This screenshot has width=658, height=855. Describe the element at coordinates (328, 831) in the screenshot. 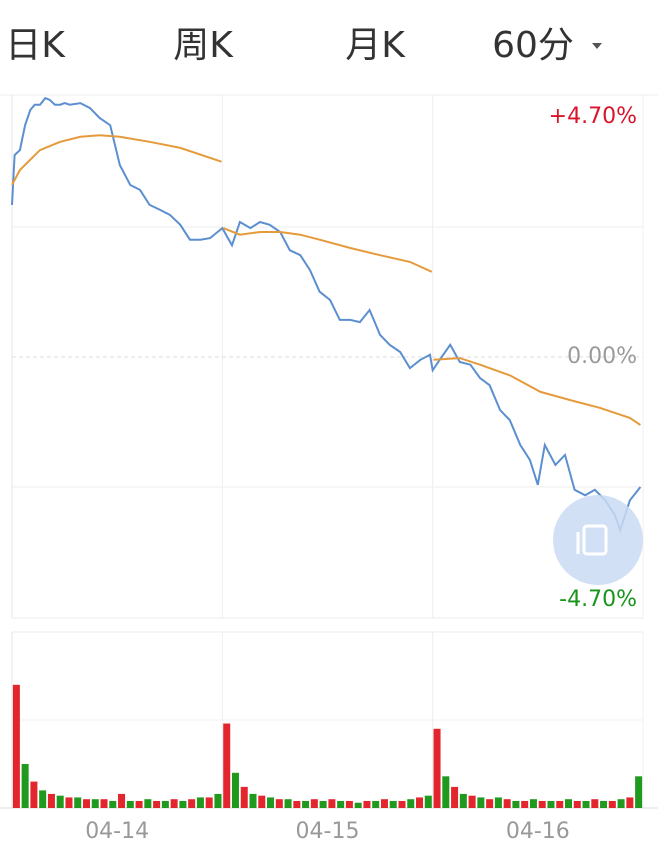

I see `x-tick-label: 04-15` at that location.